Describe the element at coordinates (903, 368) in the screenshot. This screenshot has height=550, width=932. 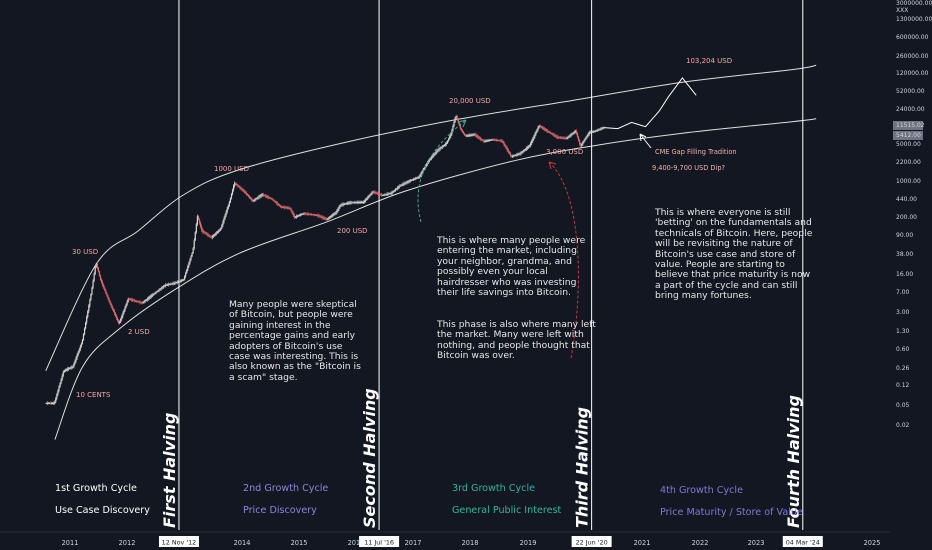
I see `y-tick-label: 0.26` at that location.